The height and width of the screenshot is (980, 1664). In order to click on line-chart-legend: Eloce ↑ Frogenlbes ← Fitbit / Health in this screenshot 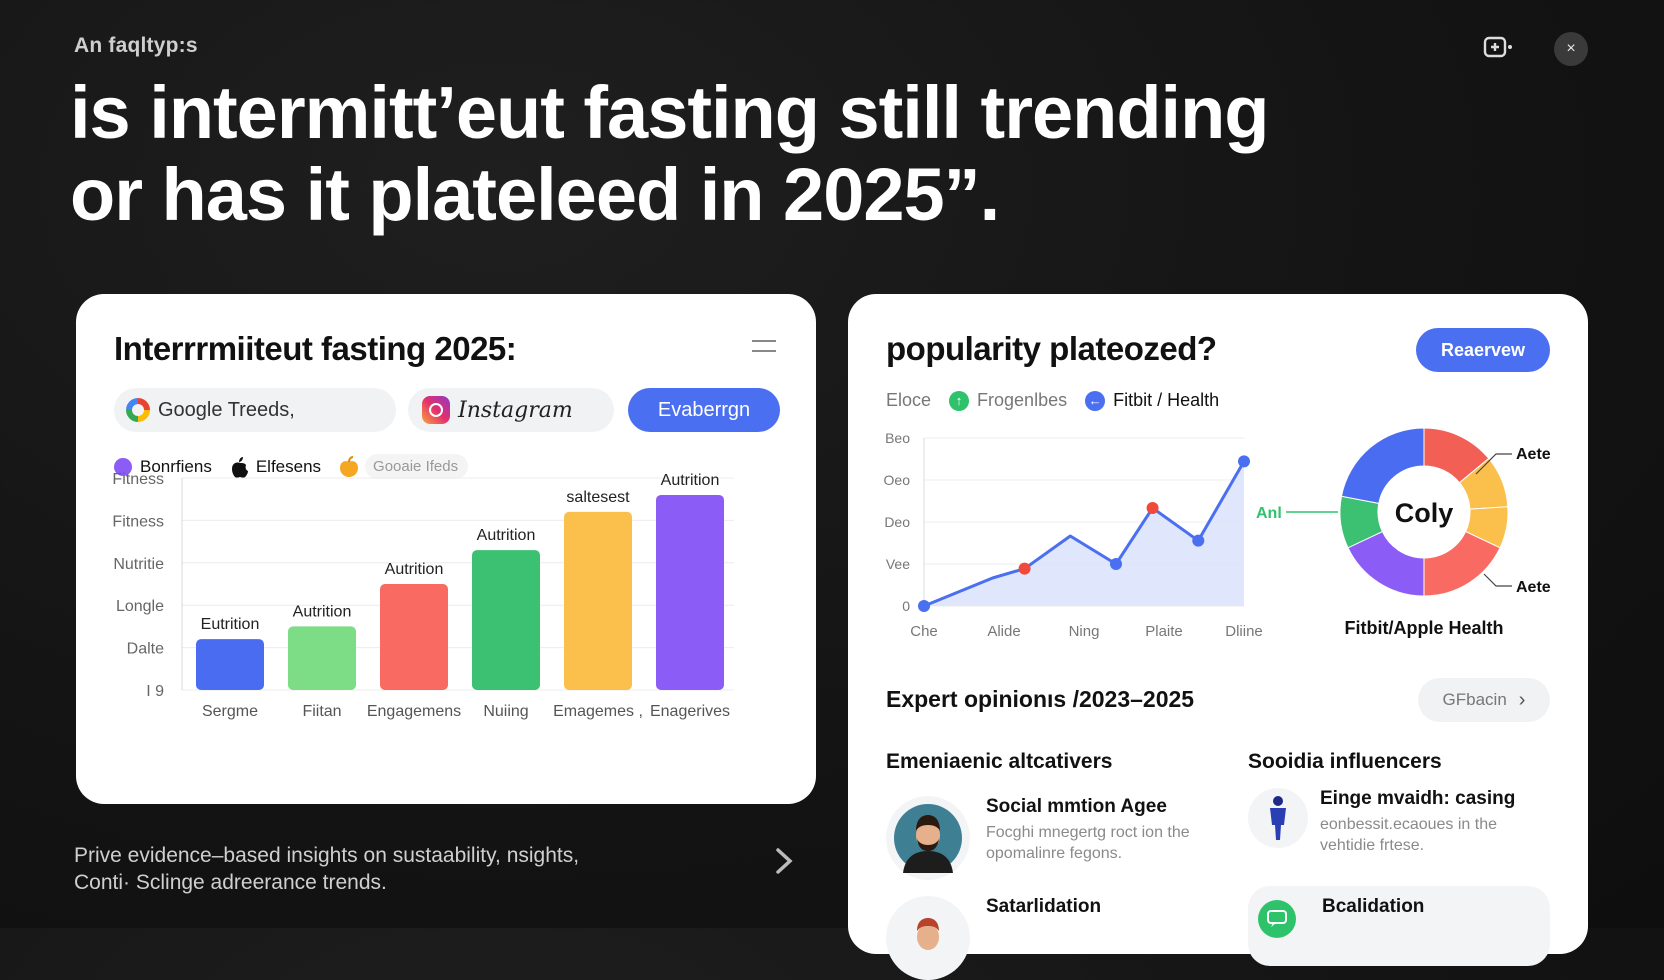, I will do `click(1061, 400)`.